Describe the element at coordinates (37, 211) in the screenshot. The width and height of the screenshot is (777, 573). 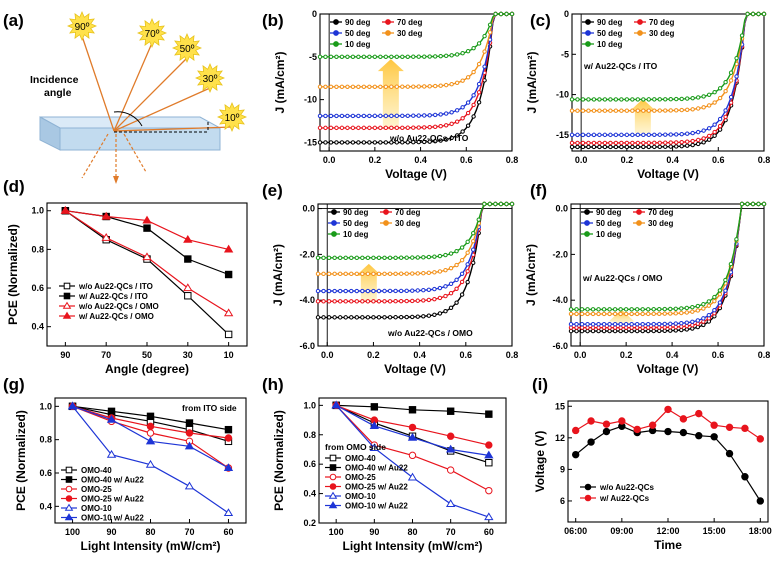
I see `y-tick-label: 1.0` at that location.